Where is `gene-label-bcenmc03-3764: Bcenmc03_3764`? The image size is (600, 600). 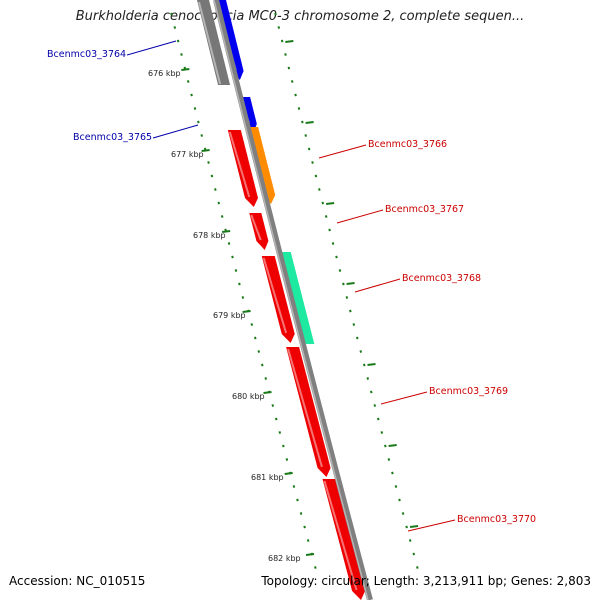 gene-label-bcenmc03-3764: Bcenmc03_3764 is located at coordinates (86, 54).